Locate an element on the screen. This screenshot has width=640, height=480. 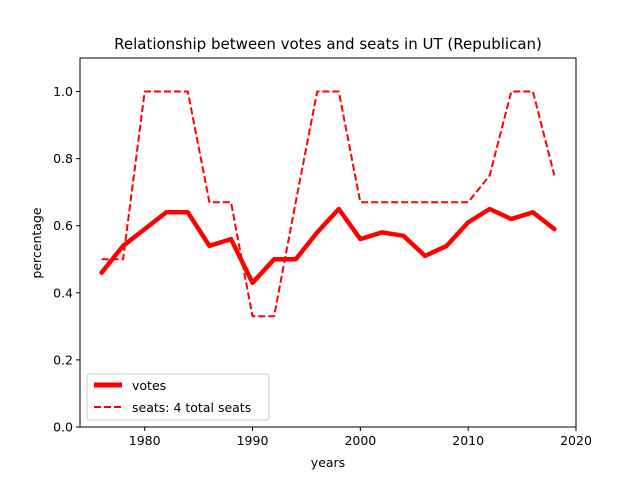
x-tick-label: 1990 is located at coordinates (253, 440).